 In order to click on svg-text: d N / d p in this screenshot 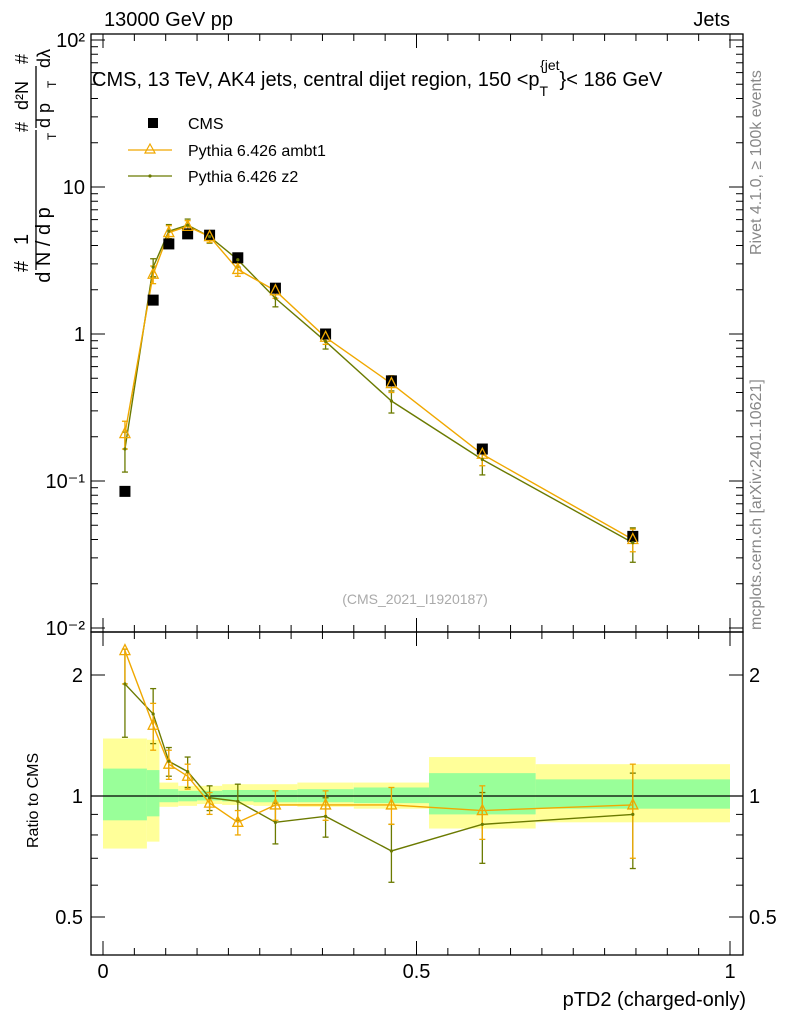, I will do `click(44, 245)`.